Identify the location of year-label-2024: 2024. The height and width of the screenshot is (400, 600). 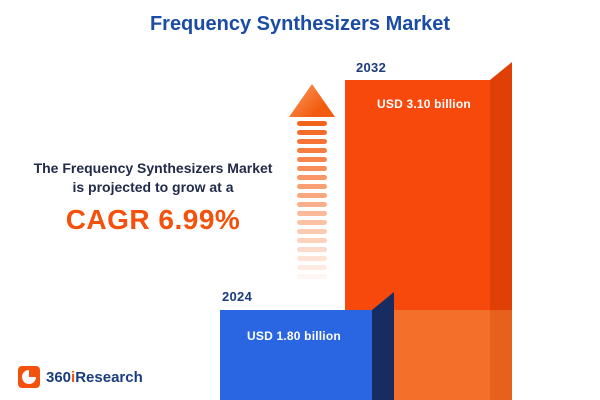
(237, 296).